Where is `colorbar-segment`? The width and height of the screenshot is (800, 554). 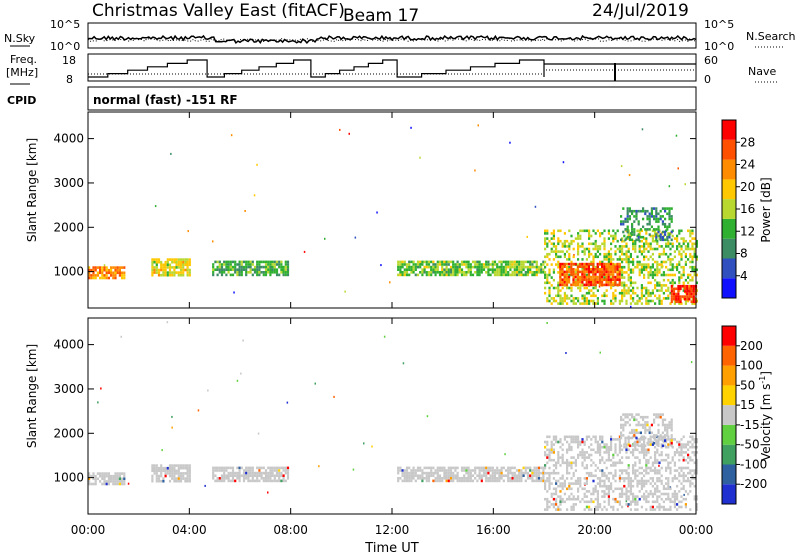
colorbar-segment is located at coordinates (729, 130).